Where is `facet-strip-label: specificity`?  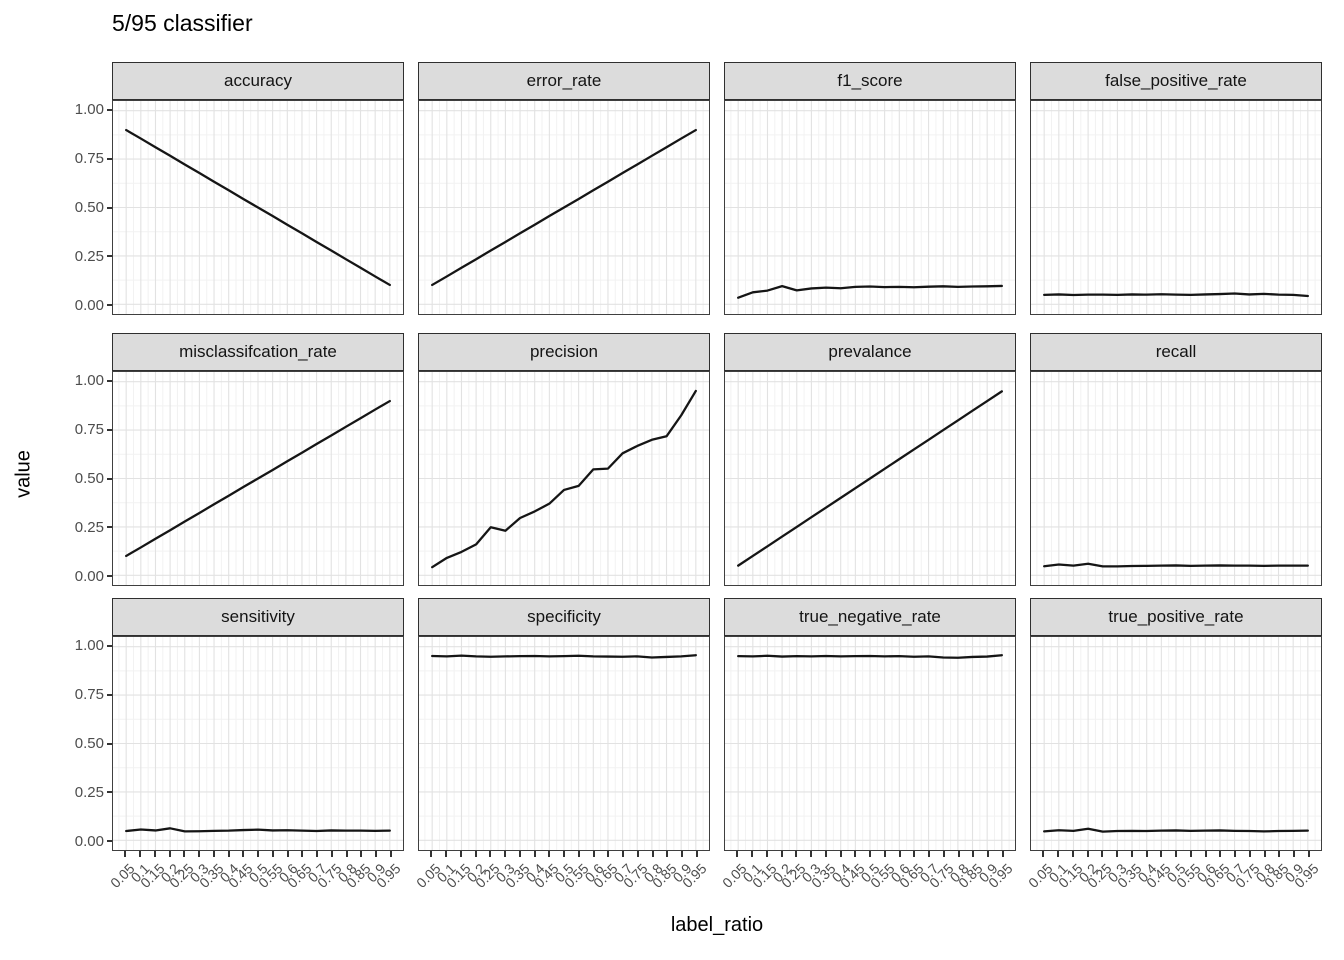 facet-strip-label: specificity is located at coordinates (564, 616).